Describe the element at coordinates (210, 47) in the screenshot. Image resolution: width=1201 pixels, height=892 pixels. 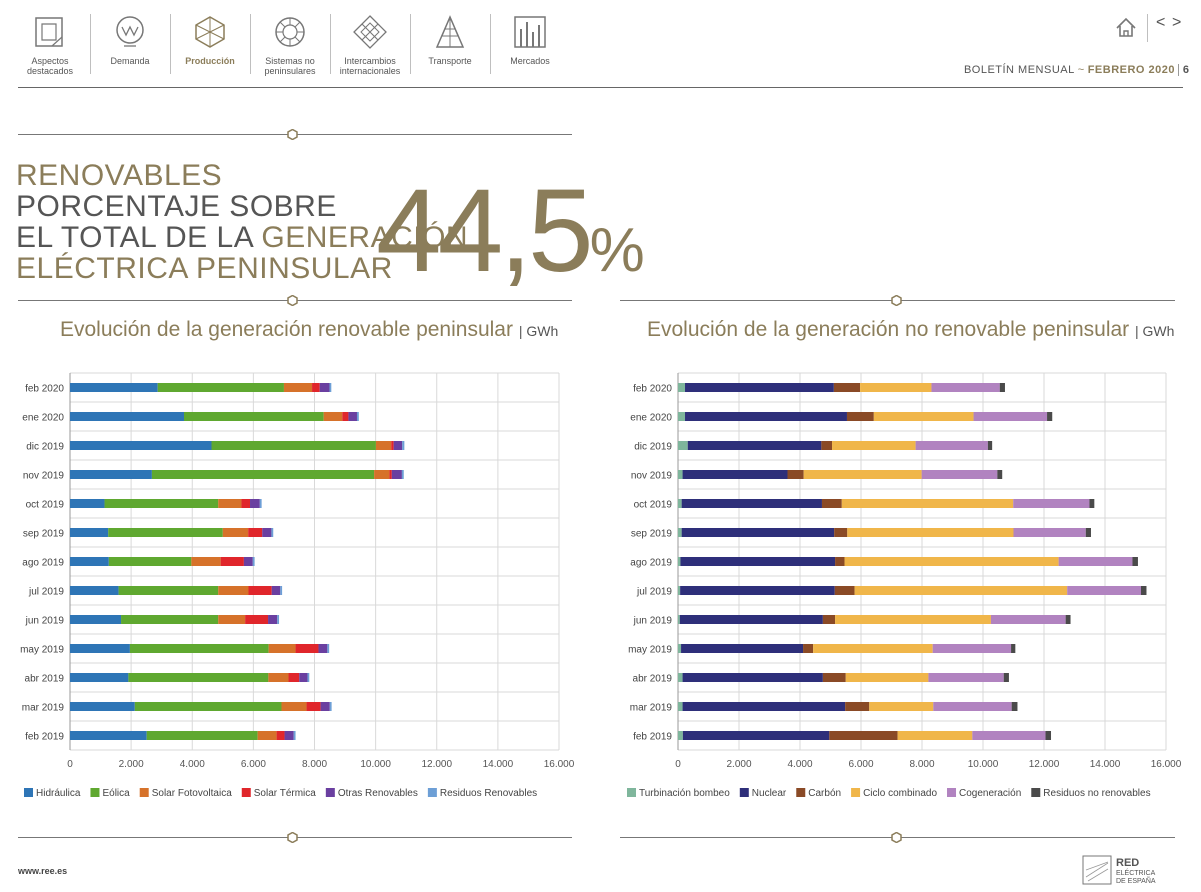
I see `nav-item-produccion: Producción` at that location.